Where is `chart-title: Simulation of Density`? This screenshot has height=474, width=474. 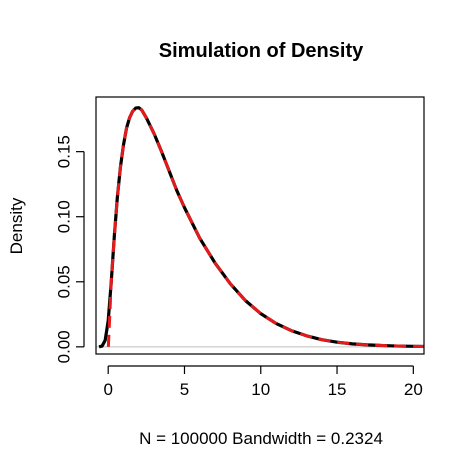 chart-title: Simulation of Density is located at coordinates (261, 51).